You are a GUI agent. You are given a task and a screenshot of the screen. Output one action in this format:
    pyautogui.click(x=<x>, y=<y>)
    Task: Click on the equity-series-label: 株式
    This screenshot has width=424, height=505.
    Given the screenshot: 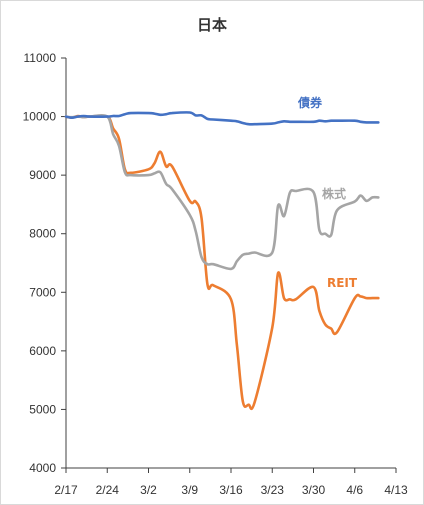 What is the action you would take?
    pyautogui.click(x=334, y=193)
    